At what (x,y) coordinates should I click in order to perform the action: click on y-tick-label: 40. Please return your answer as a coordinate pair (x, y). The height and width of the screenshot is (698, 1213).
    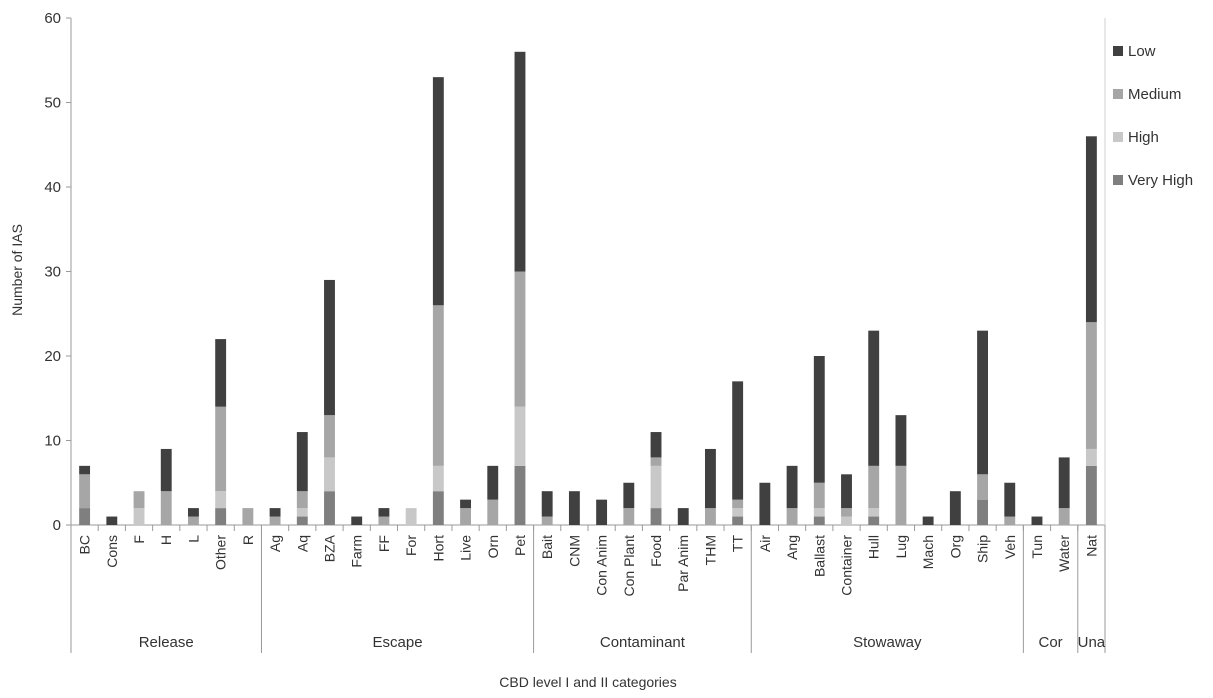
    Looking at the image, I should click on (52, 187).